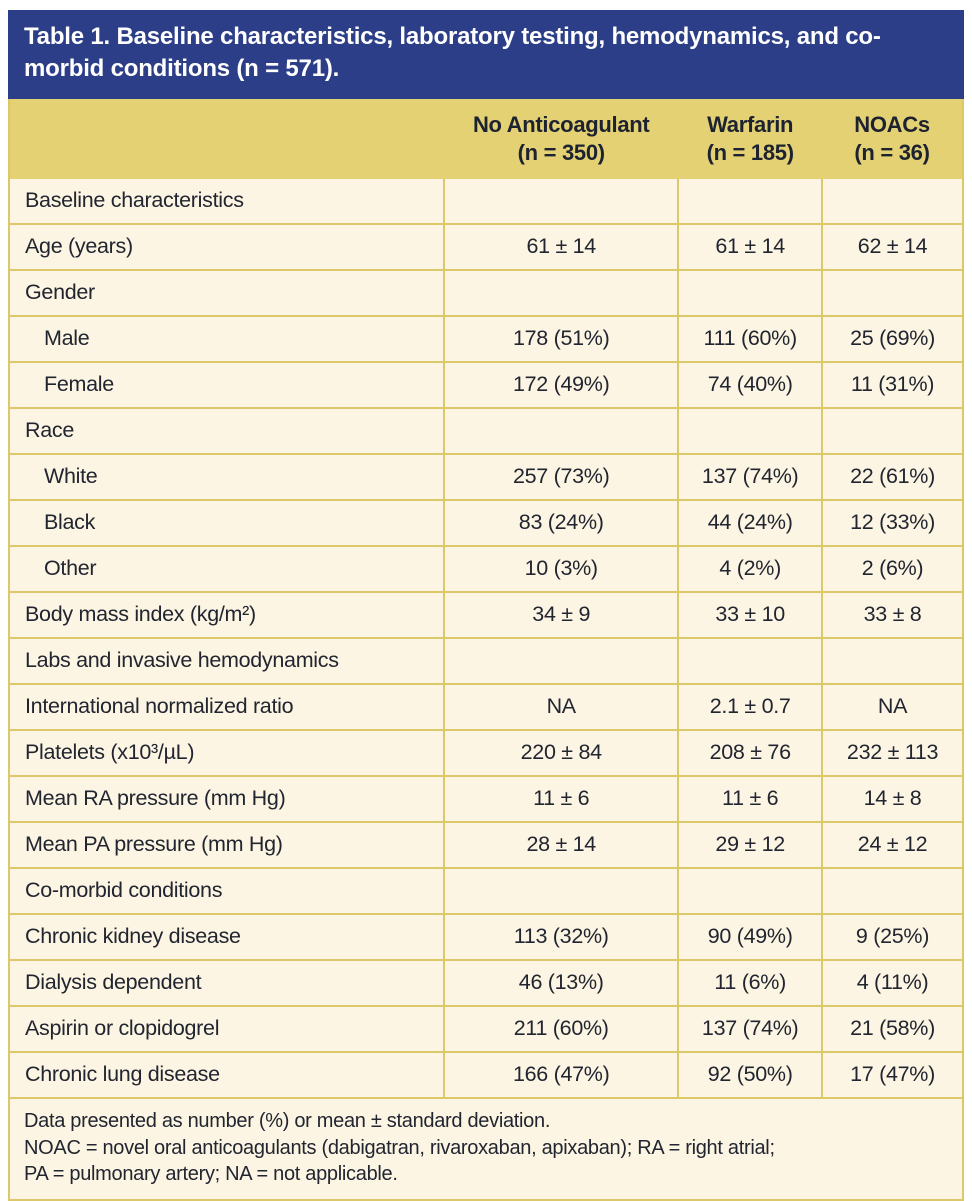 This screenshot has width=972, height=1201. I want to click on column-label: No Anticoagulant, so click(561, 125).